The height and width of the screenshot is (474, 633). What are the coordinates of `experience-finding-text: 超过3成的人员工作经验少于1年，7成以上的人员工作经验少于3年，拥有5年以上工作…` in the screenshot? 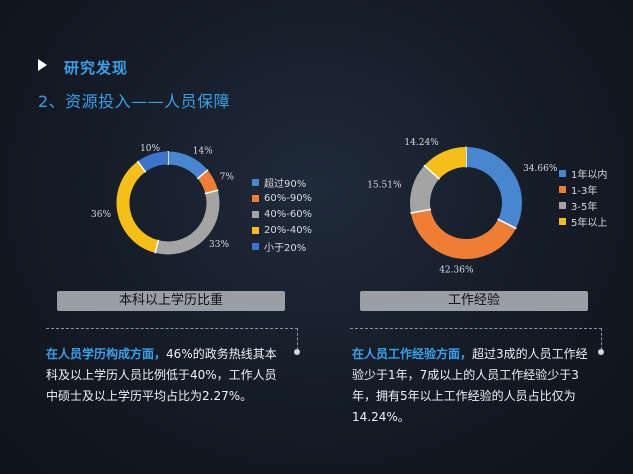 It's located at (470, 385).